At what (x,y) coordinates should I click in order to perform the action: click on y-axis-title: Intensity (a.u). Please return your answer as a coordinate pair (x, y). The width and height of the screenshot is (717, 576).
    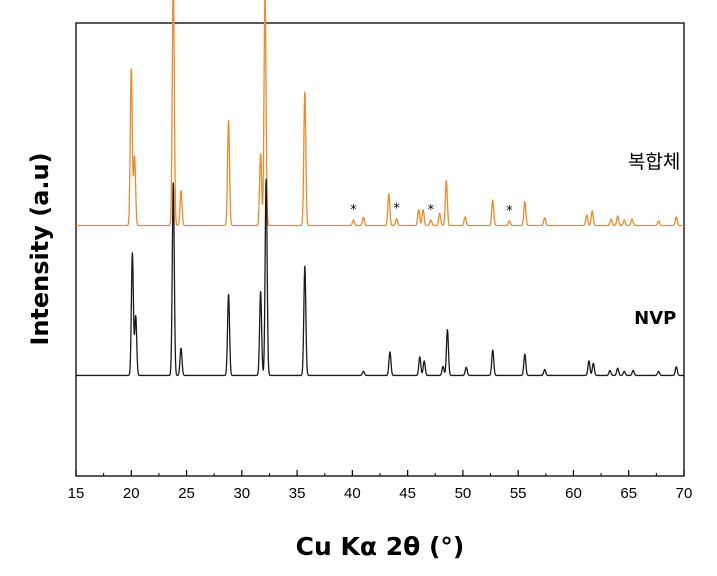
    Looking at the image, I should click on (40, 248).